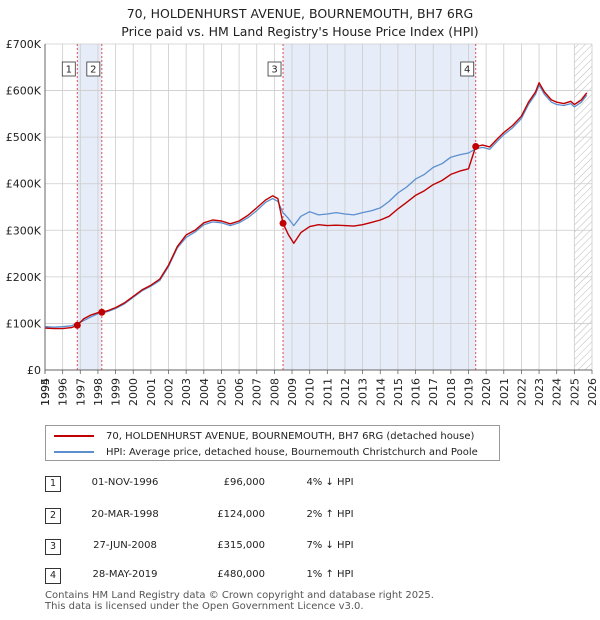 Image resolution: width=600 pixels, height=620 pixels. I want to click on transaction-hpi-relation: 7% ↓ HPI, so click(330, 545).